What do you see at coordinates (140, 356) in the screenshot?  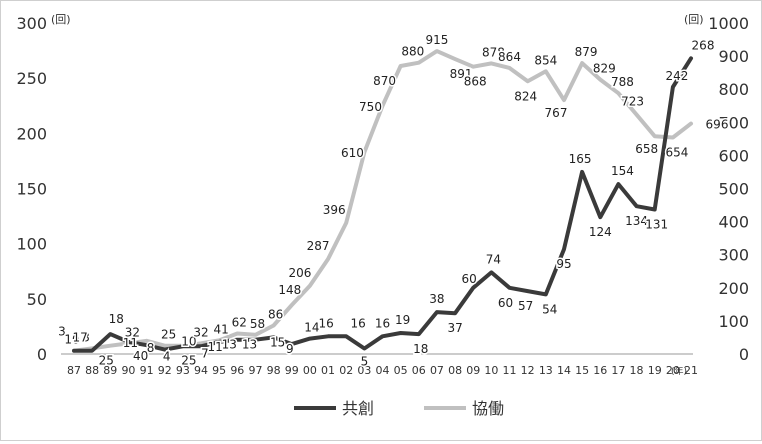 I see `data-label: 40` at bounding box center [140, 356].